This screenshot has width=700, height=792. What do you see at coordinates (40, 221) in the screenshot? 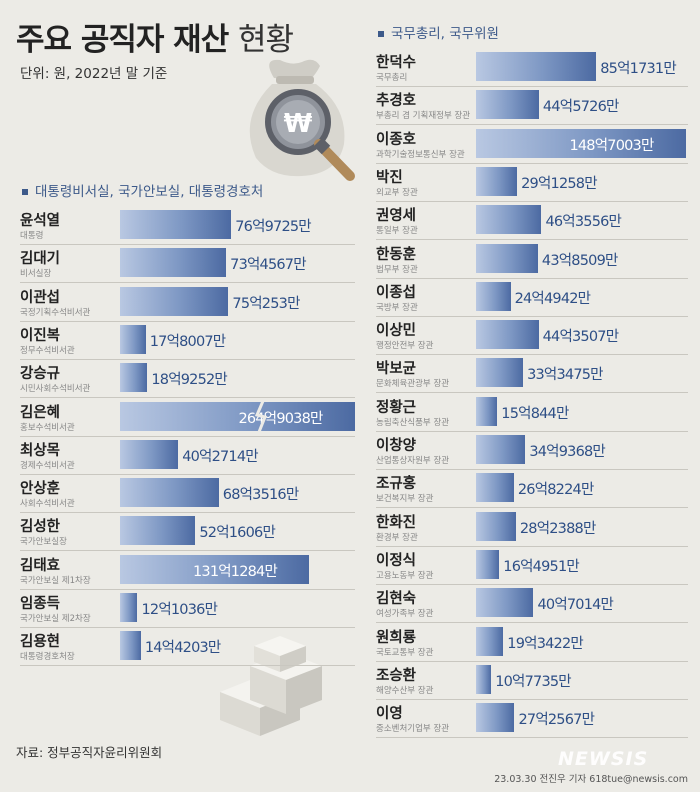
I see `person-name: 윤석열` at bounding box center [40, 221].